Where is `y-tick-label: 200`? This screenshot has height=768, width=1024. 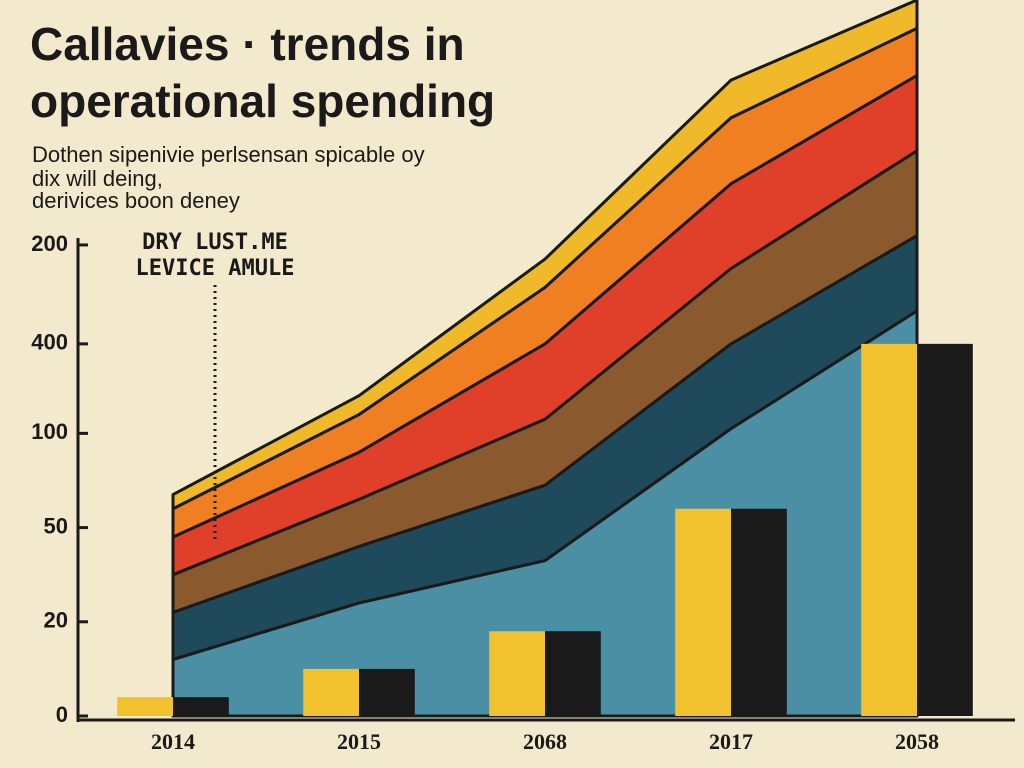
y-tick-label: 200 is located at coordinates (49, 243).